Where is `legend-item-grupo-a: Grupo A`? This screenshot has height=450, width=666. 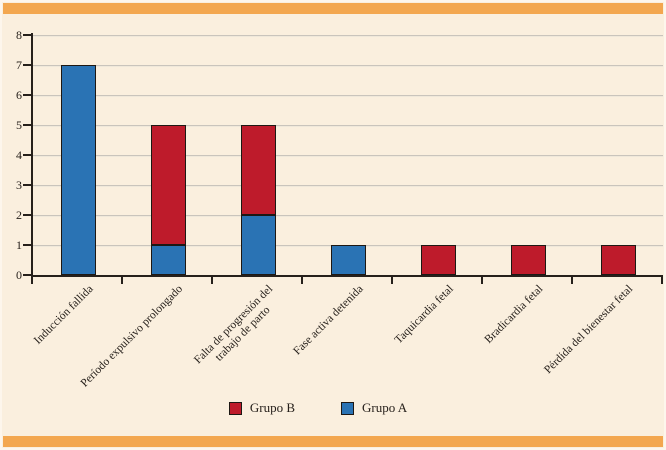
legend-item-grupo-a: Grupo A is located at coordinates (374, 408).